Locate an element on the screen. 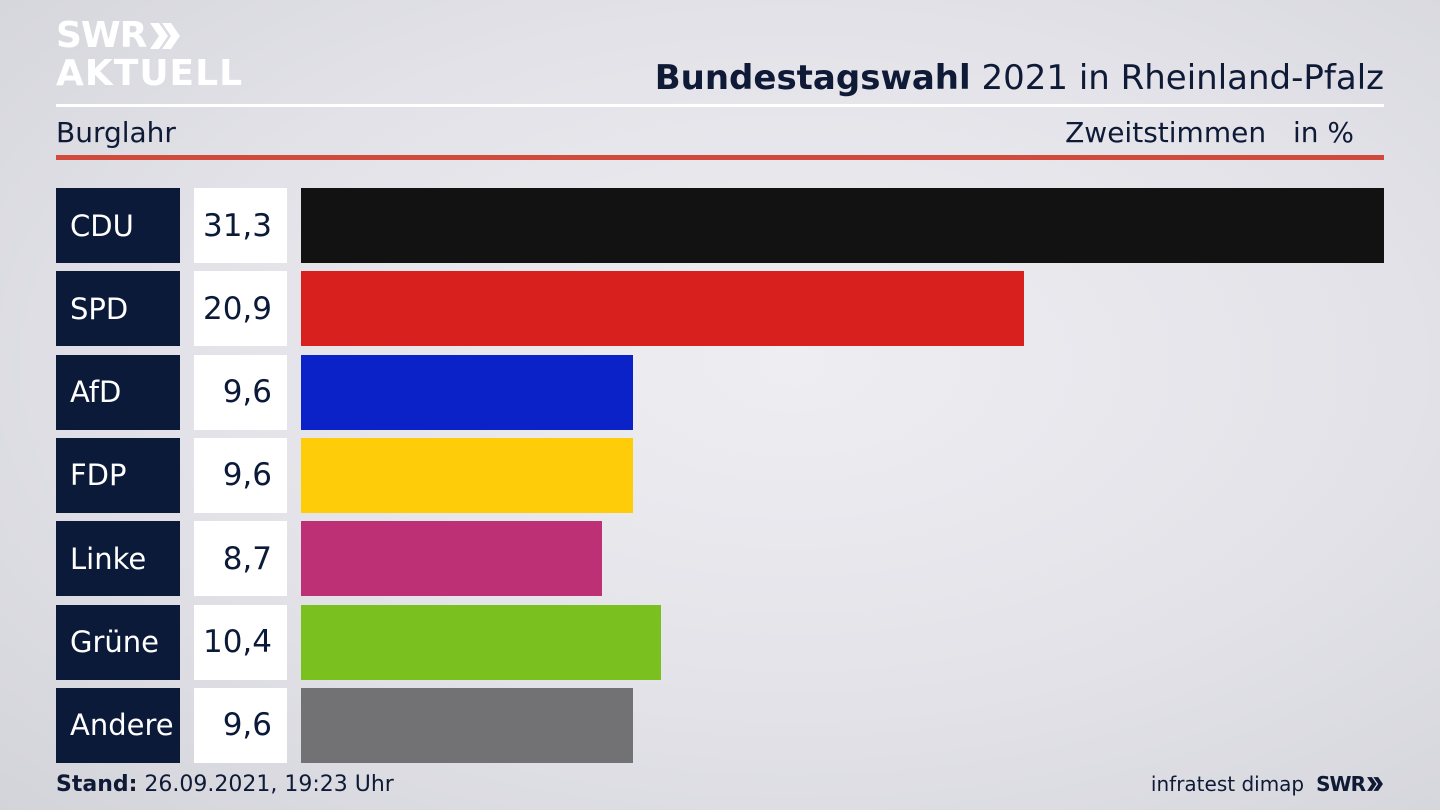  party-label: AfD is located at coordinates (118, 392).